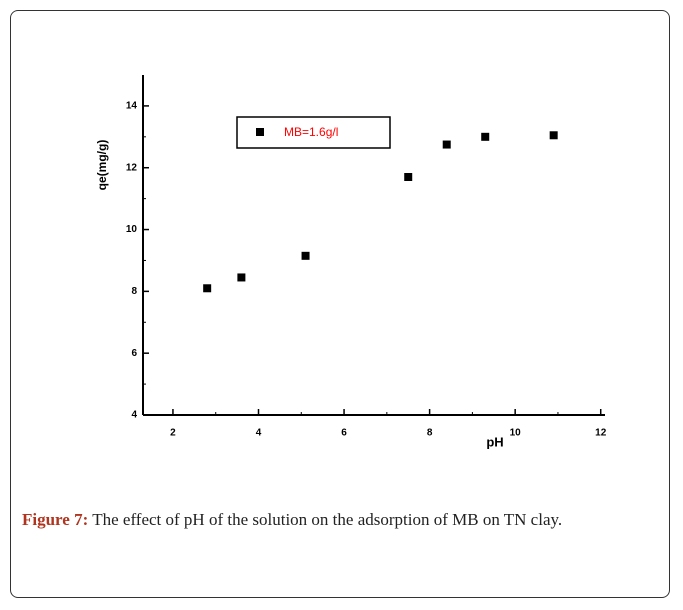 The height and width of the screenshot is (610, 683). I want to click on x-tick-label: 6, so click(344, 433).